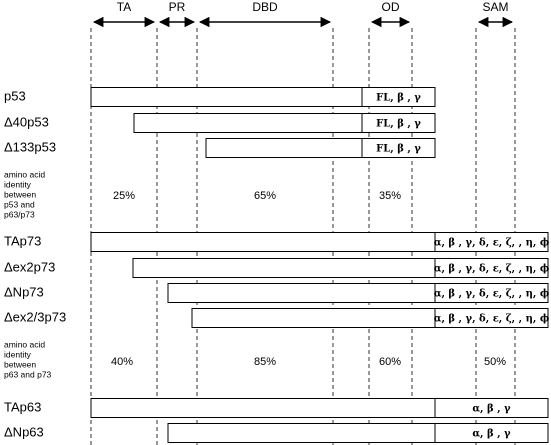 The image size is (551, 445). I want to click on domain-label: OD, so click(391, 7).